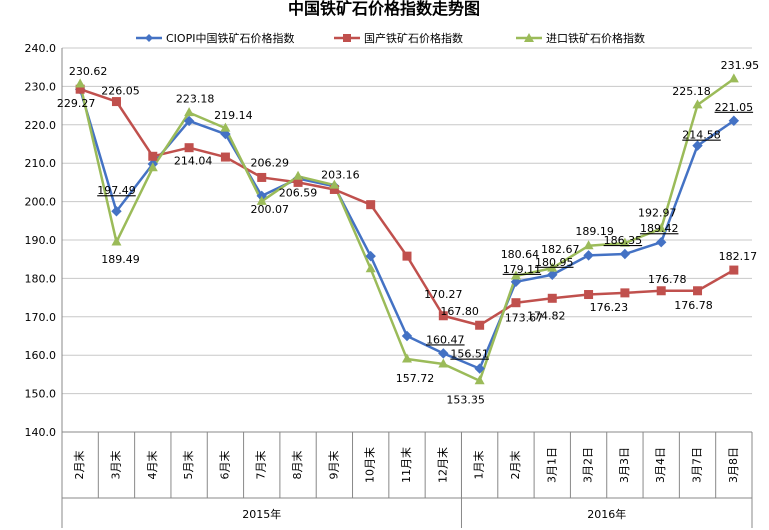  I want to click on data-label: 179.11, so click(522, 269).